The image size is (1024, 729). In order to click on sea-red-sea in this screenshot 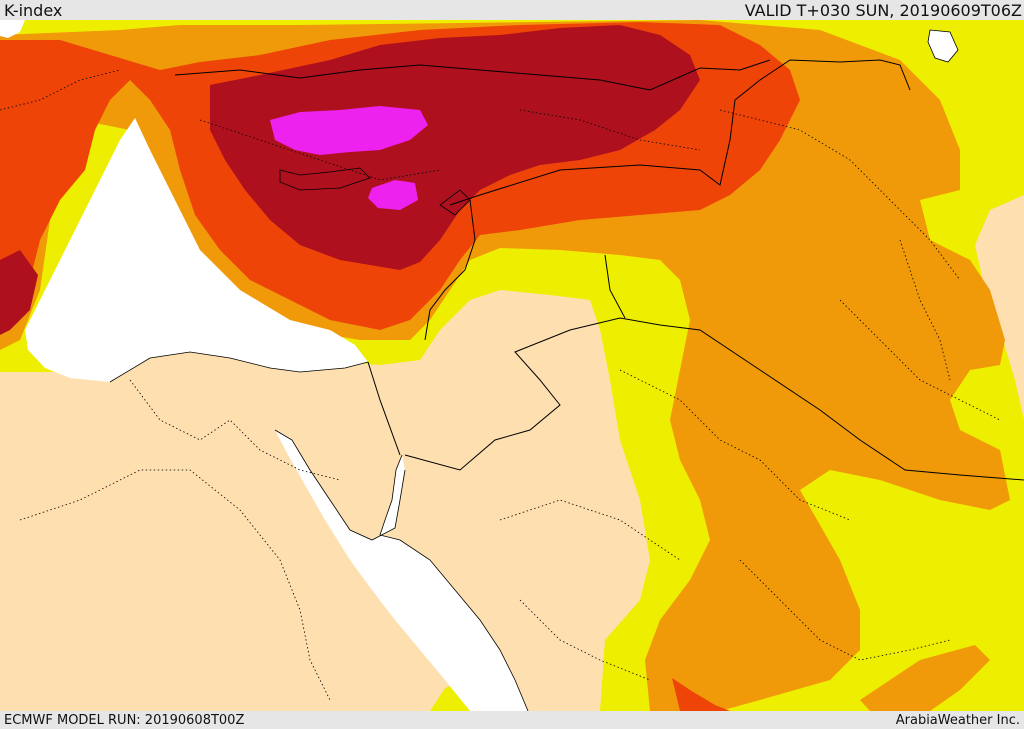, I will do `click(401, 570)`.